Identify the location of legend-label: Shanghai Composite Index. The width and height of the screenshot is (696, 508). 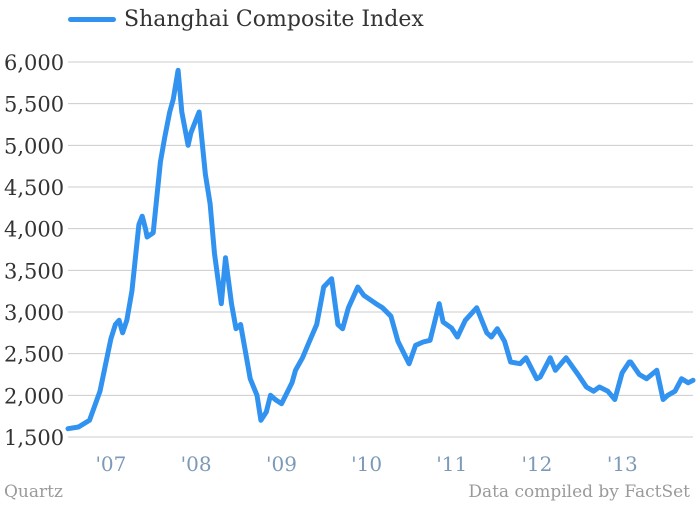
(274, 19).